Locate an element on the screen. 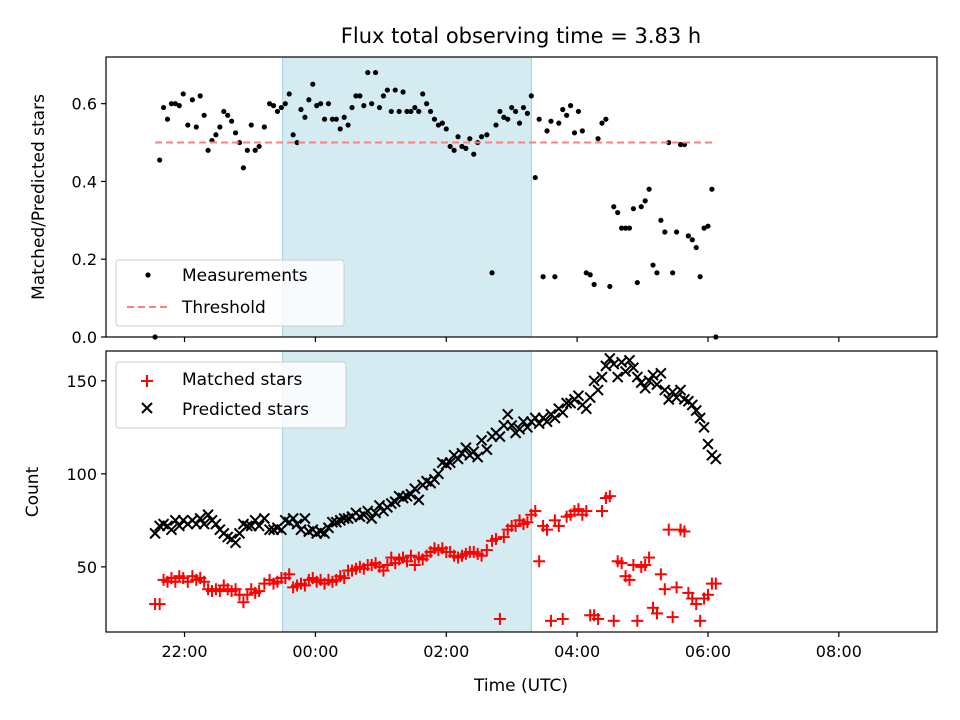 This screenshot has height=720, width=960. x-tick-label: 02:00 is located at coordinates (446, 651).